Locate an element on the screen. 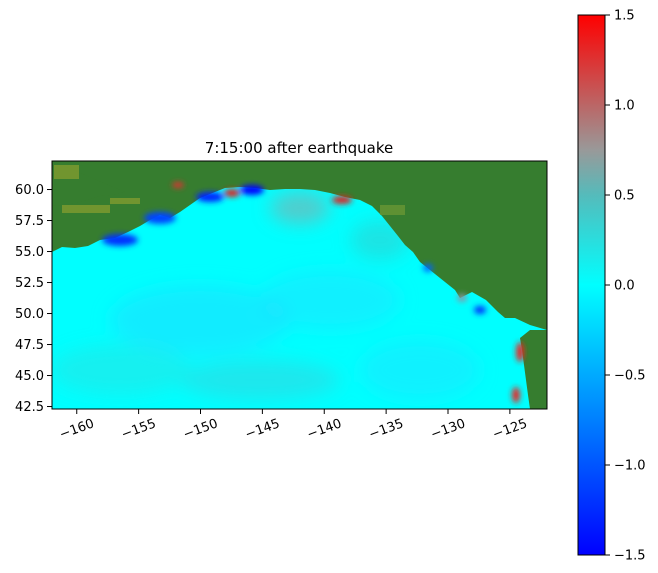 Image resolution: width=658 pixels, height=573 pixels. x-tick-label: −135 is located at coordinates (386, 429).